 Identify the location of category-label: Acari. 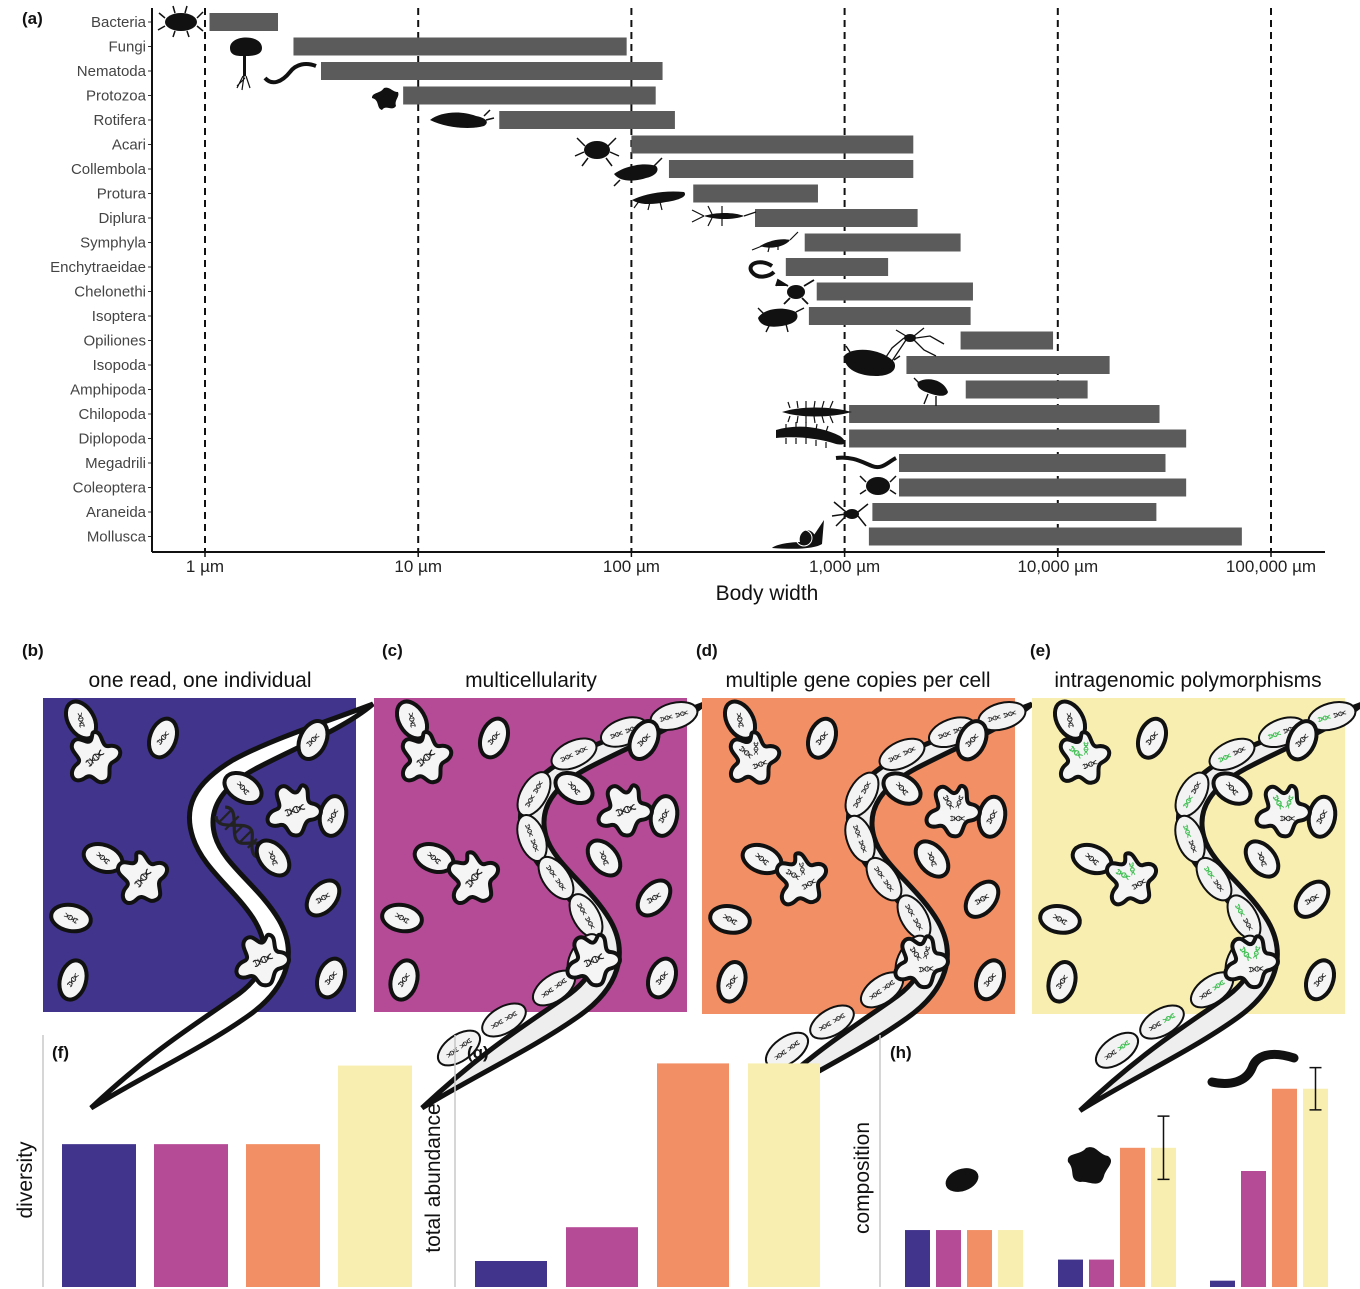
(129, 145).